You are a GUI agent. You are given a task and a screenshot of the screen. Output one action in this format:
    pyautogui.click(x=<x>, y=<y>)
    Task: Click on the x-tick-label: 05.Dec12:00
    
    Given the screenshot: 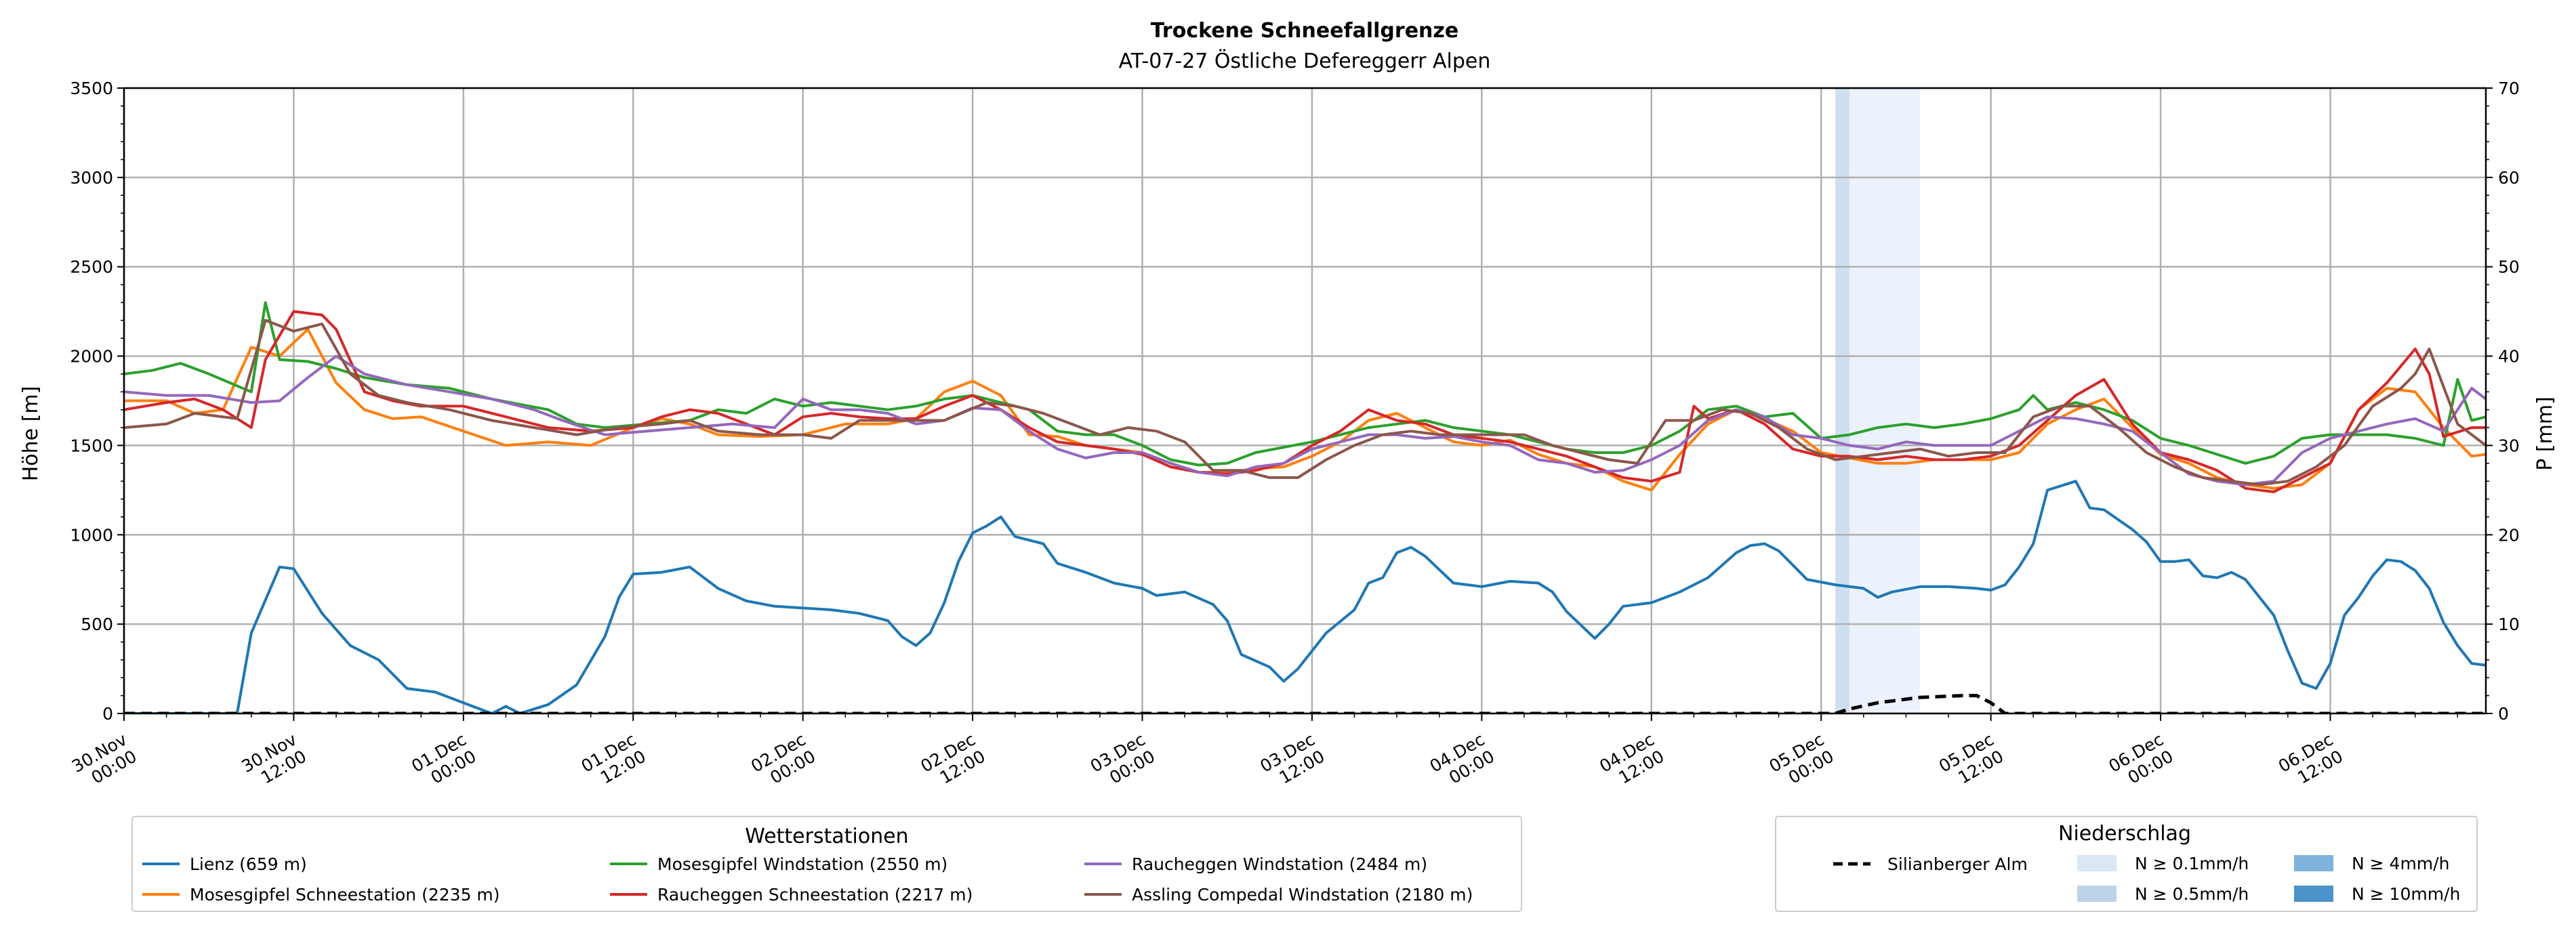 What is the action you would take?
    pyautogui.click(x=1972, y=761)
    